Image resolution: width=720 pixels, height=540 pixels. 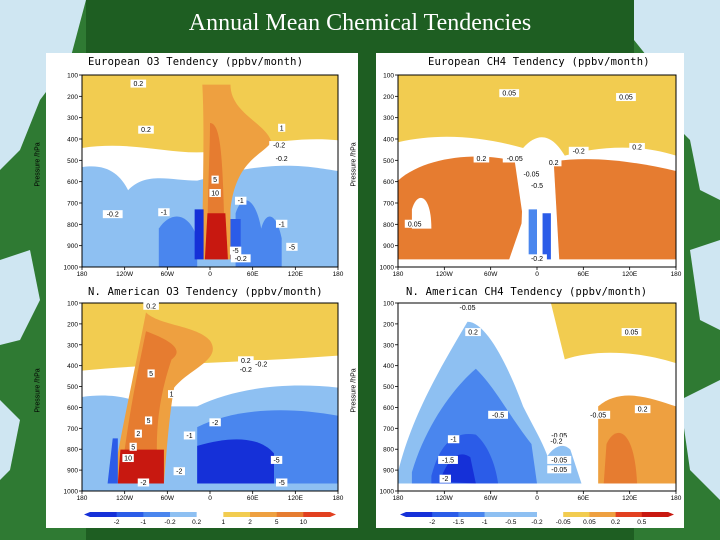 What do you see at coordinates (253, 498) in the screenshot?
I see `x-tick-label: 60E` at bounding box center [253, 498].